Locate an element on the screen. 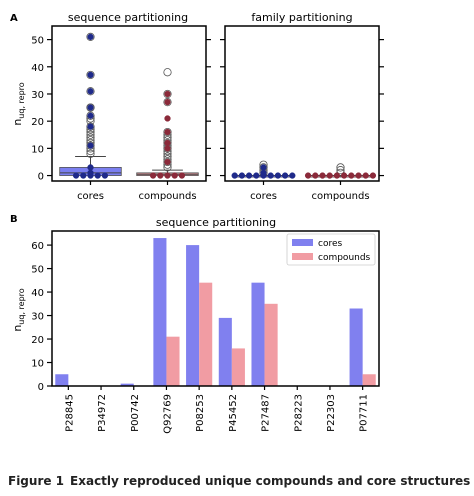  x-tick-label-P28845: P28845 is located at coordinates (69, 413).